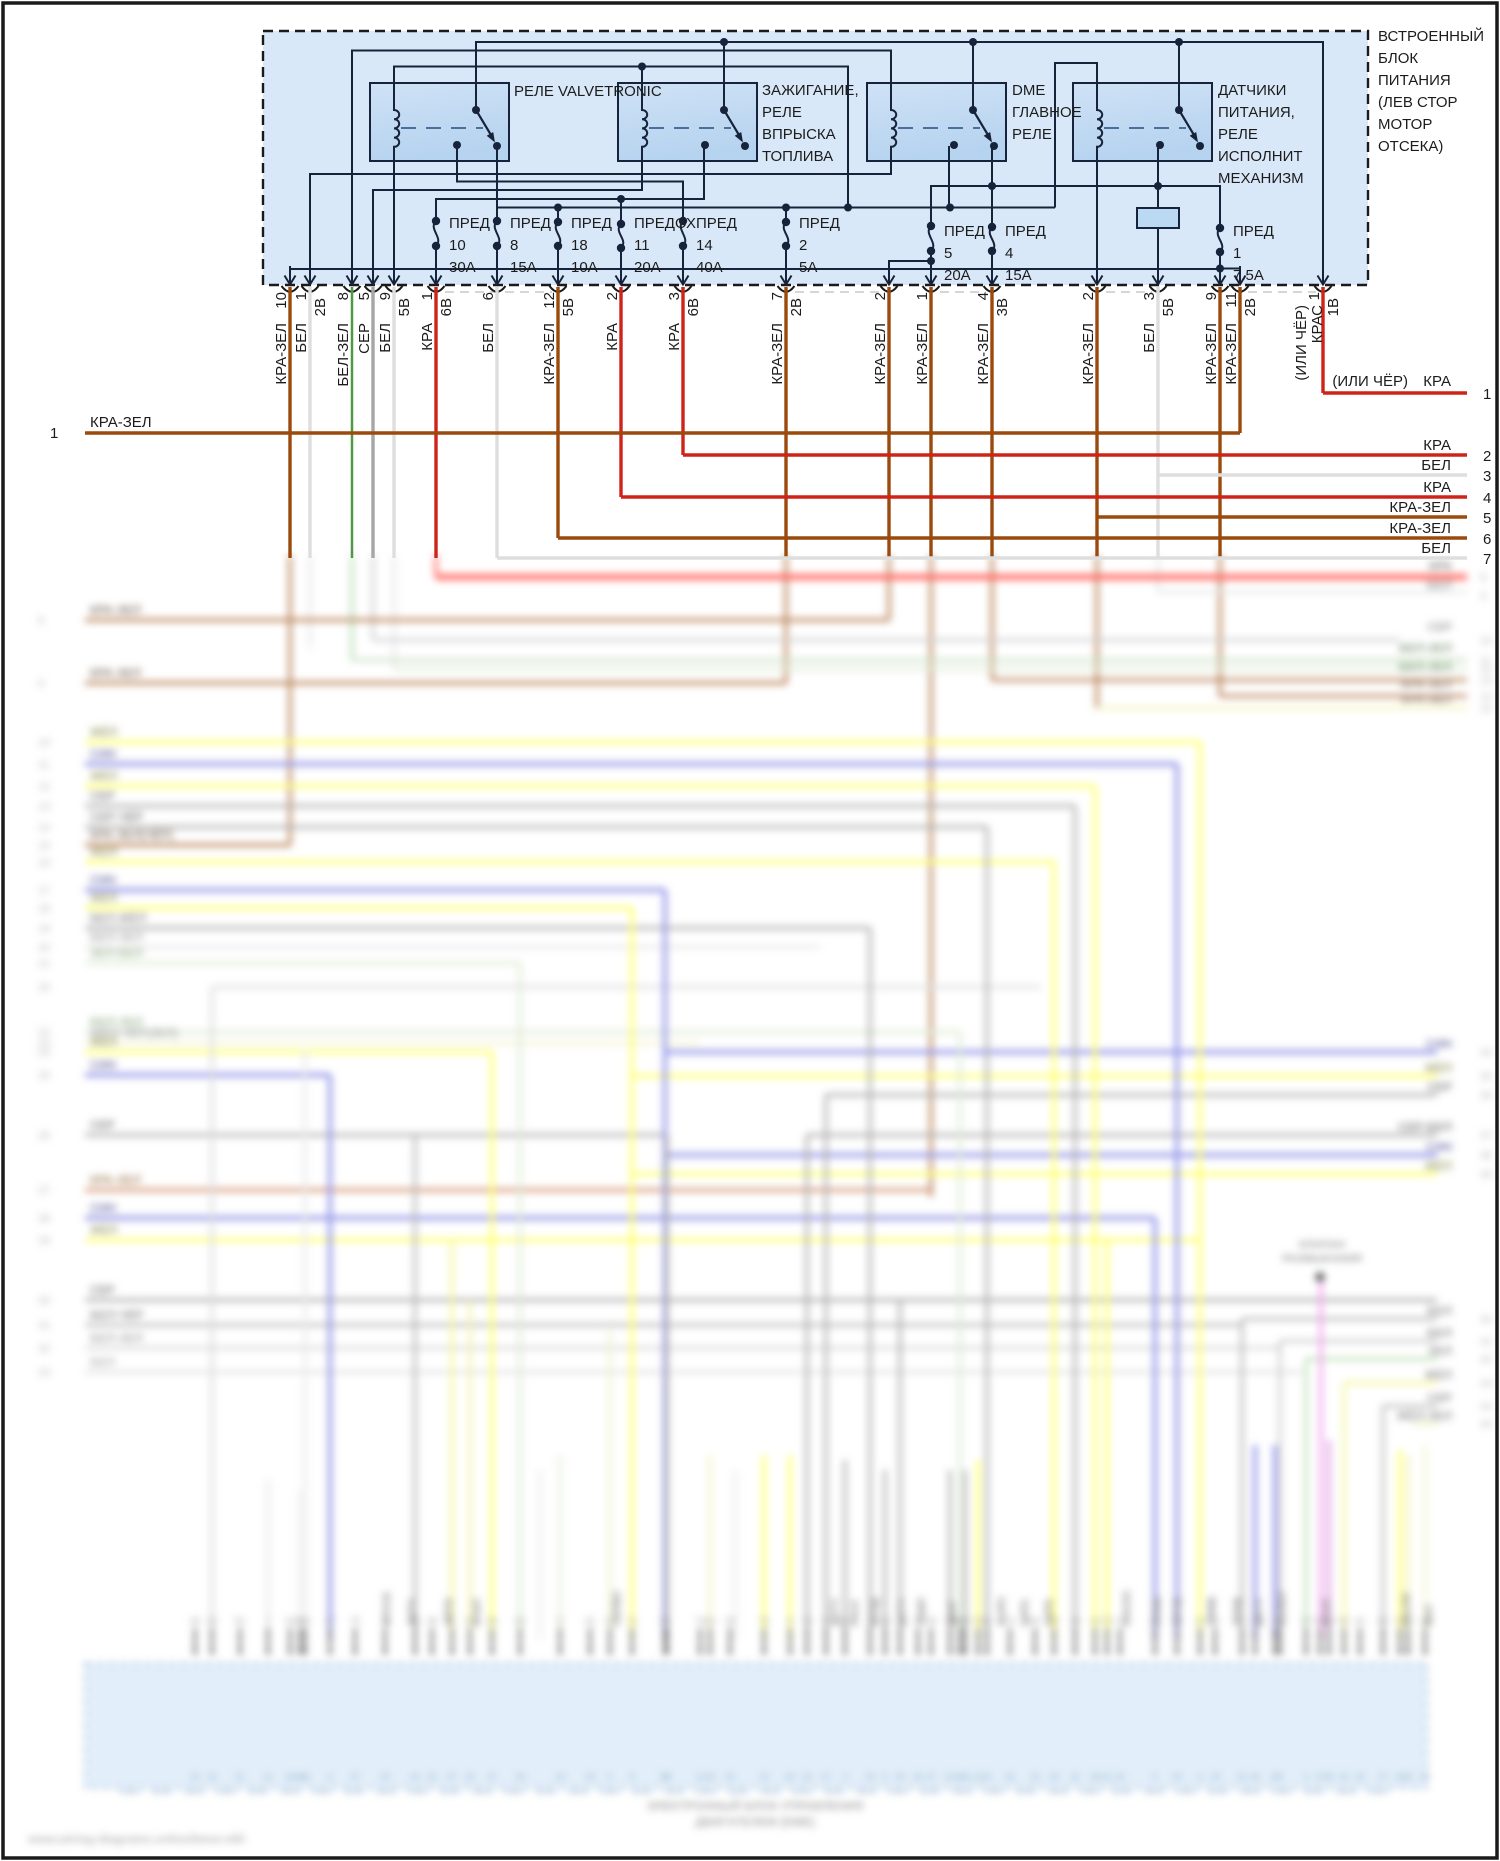 The image size is (1500, 1861). Describe the element at coordinates (1414, 80) in the screenshot. I see `svg-text: ПИТАНИЯ` at that location.